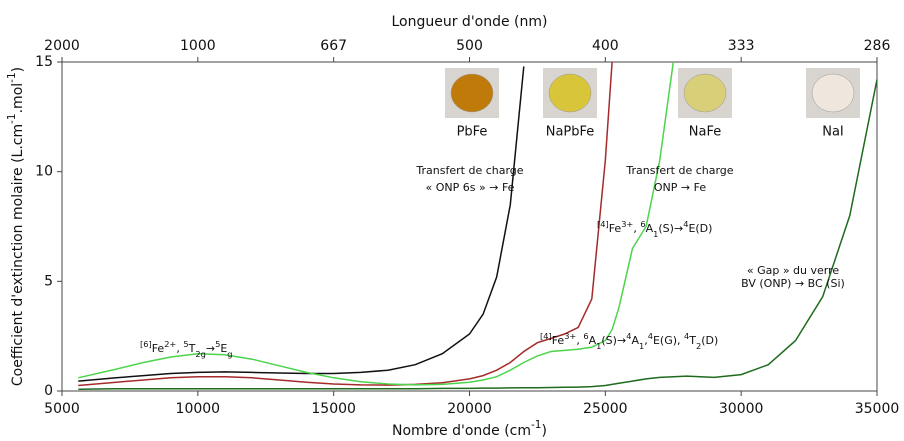 This screenshot has width=904, height=441. I want to click on x2-axis-title: Longueur d'onde (nm), so click(469, 22).